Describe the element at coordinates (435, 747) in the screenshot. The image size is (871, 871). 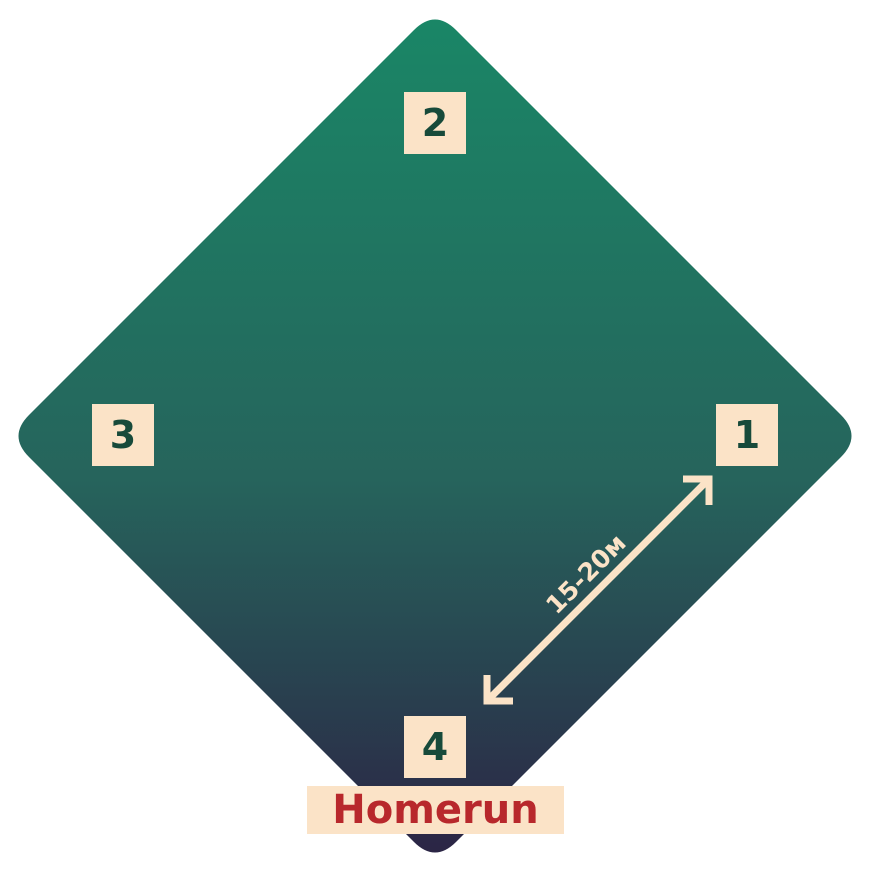
I see `home-base: 4` at that location.